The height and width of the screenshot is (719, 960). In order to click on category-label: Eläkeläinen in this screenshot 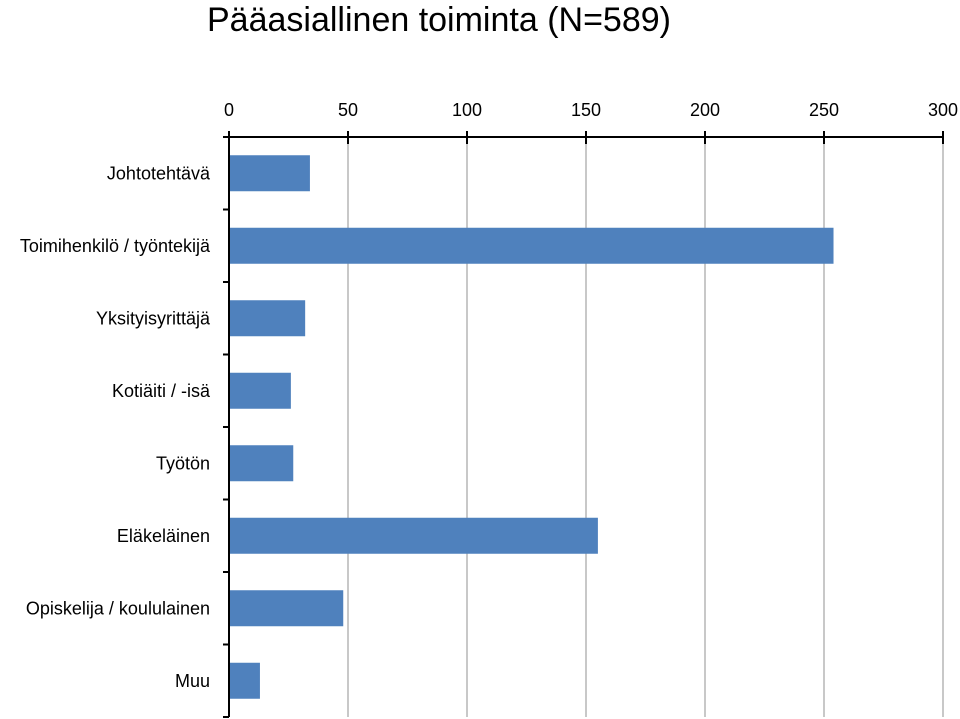, I will do `click(163, 536)`.